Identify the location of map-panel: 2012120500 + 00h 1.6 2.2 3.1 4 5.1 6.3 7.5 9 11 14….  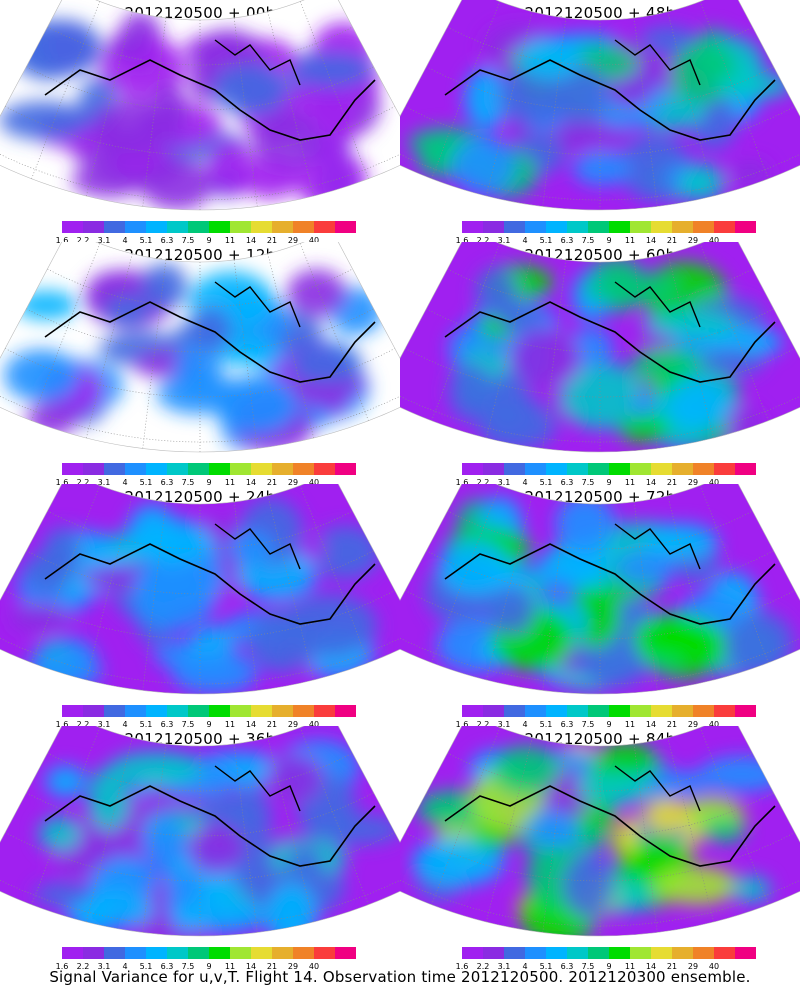
(200, 123).